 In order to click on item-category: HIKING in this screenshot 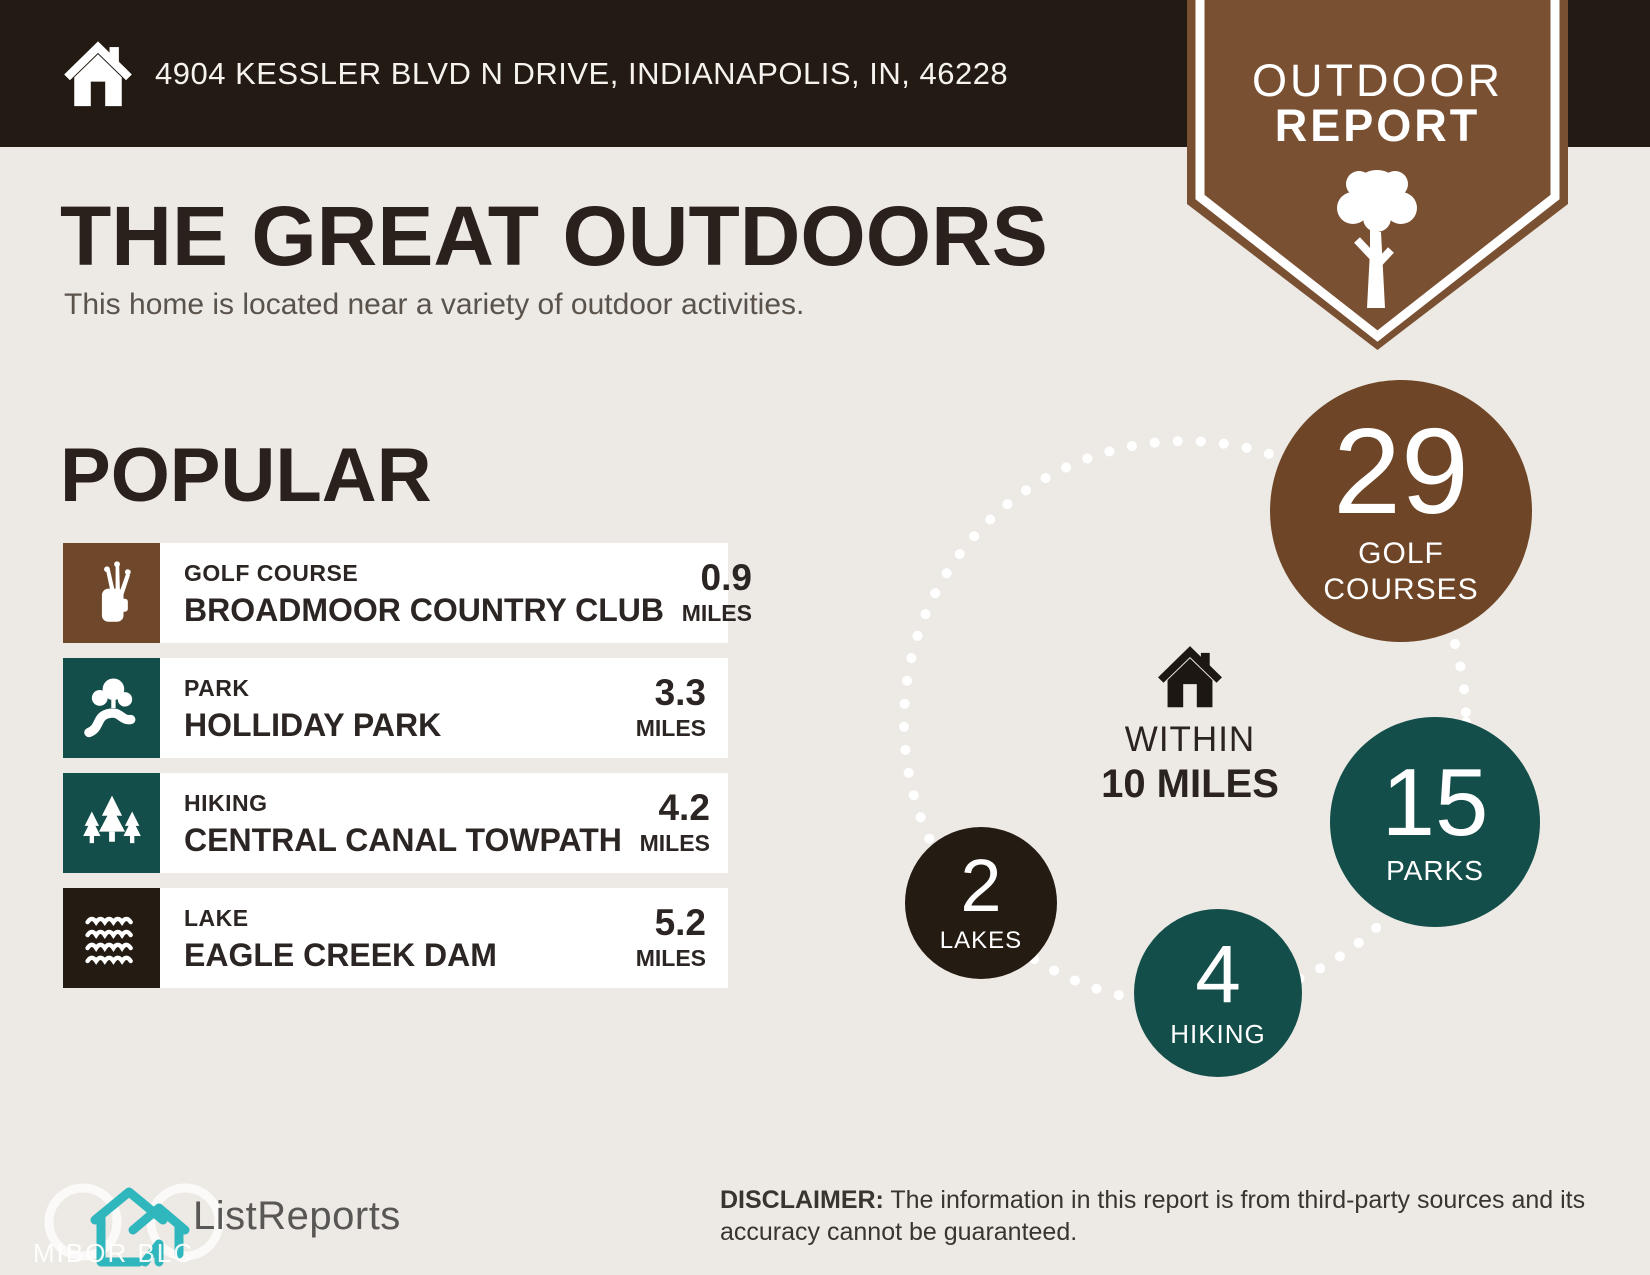, I will do `click(226, 803)`.